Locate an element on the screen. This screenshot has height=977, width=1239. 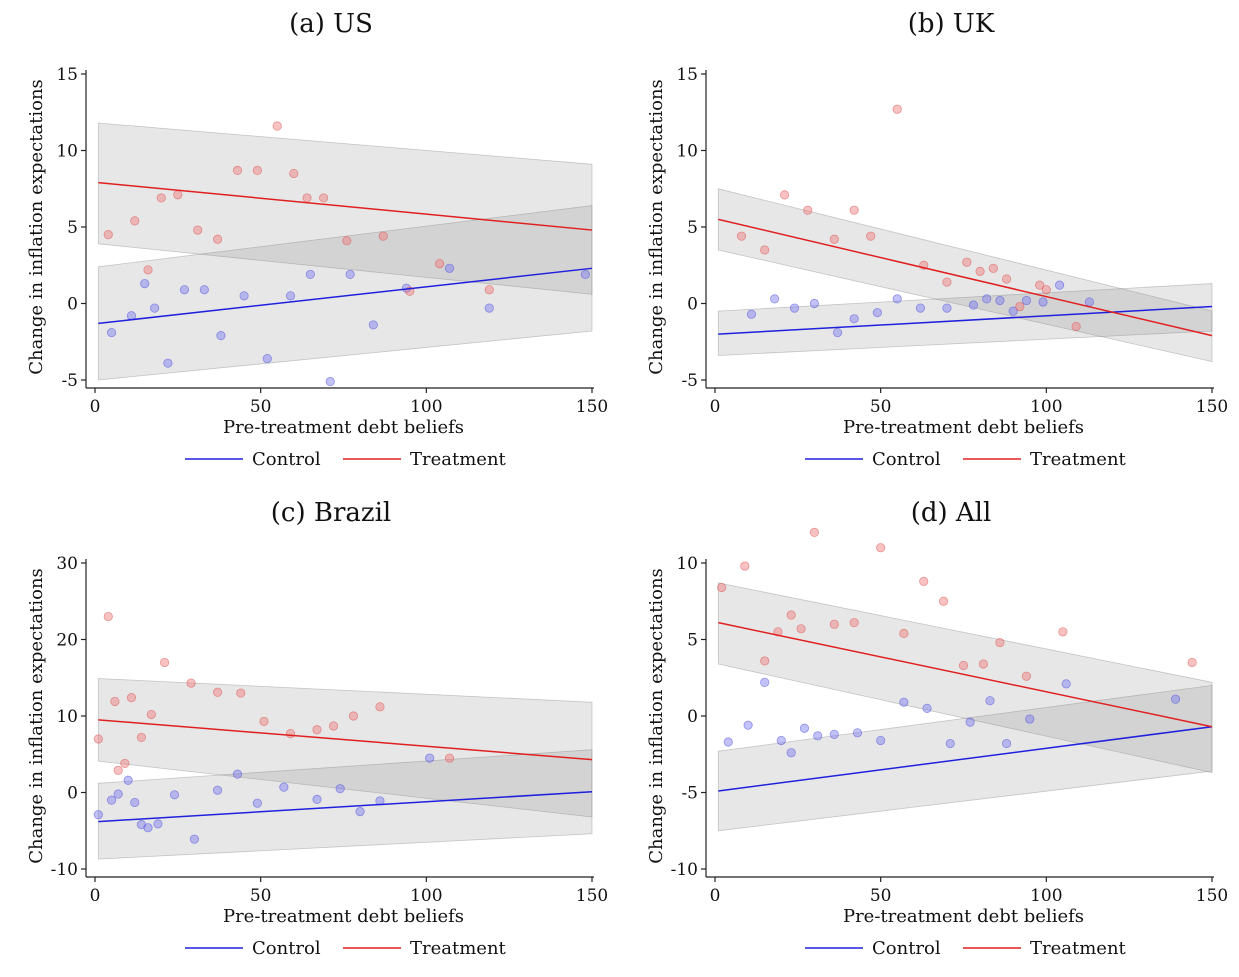
y-tick-label: -5 is located at coordinates (689, 381).